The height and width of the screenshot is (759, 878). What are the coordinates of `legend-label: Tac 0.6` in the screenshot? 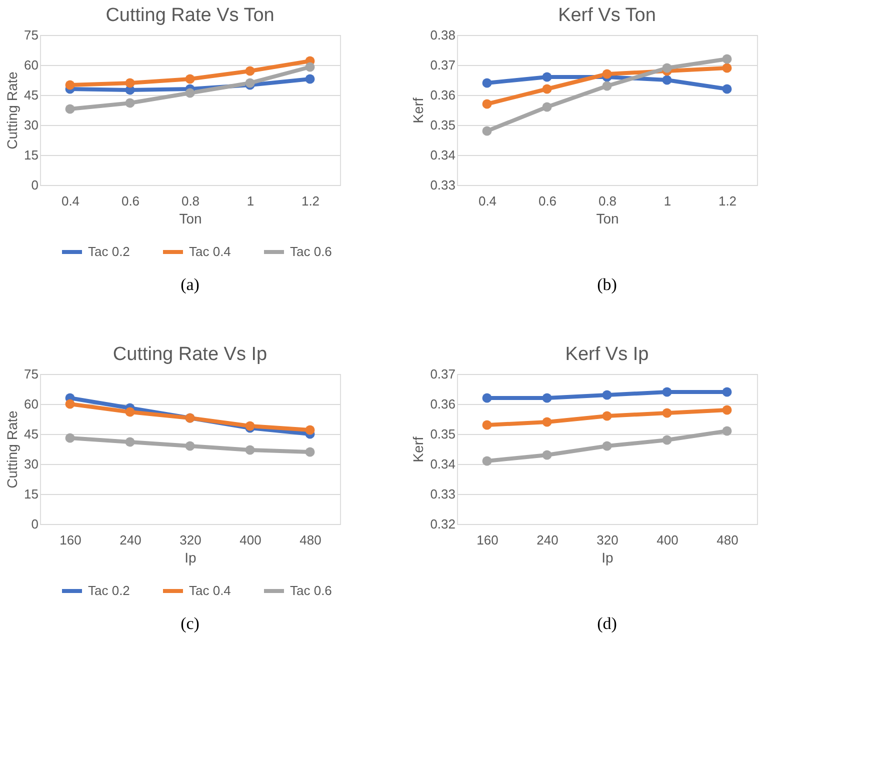 It's located at (311, 590).